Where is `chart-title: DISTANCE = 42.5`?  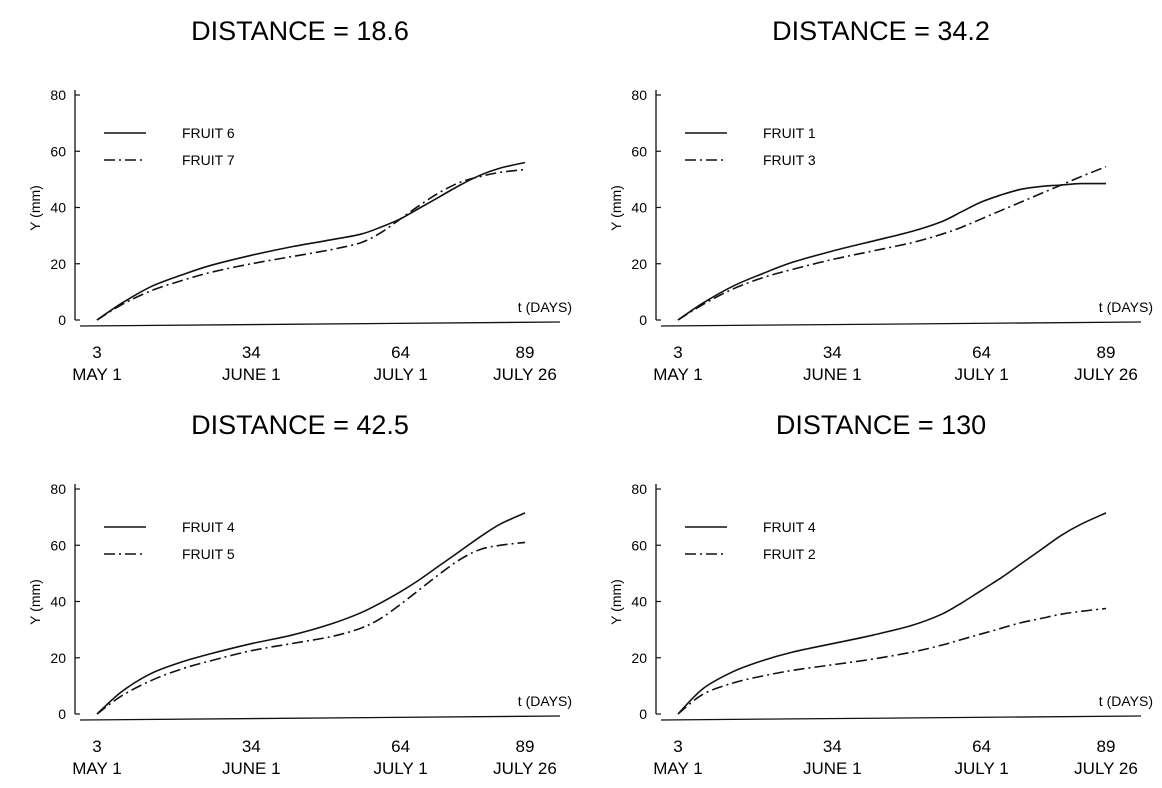 chart-title: DISTANCE = 42.5 is located at coordinates (300, 425).